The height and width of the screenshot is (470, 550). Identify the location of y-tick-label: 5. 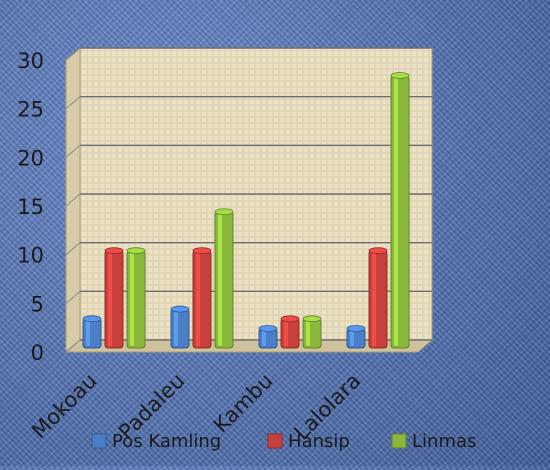
(37, 304).